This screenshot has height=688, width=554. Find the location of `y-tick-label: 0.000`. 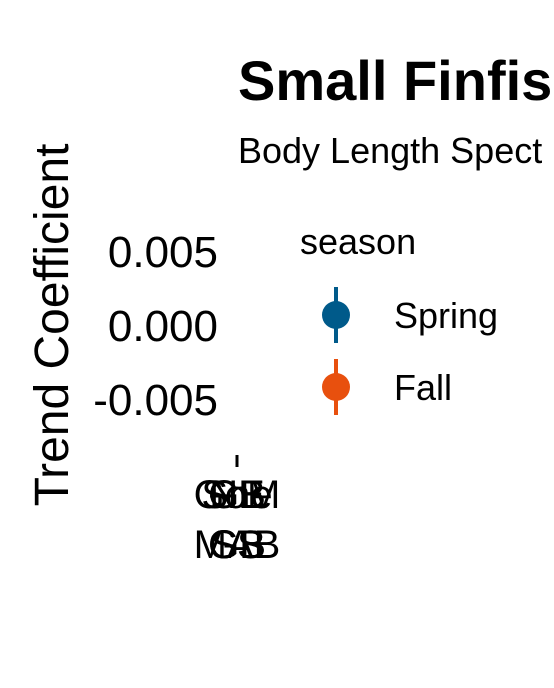

y-tick-label: 0.000 is located at coordinates (163, 326).